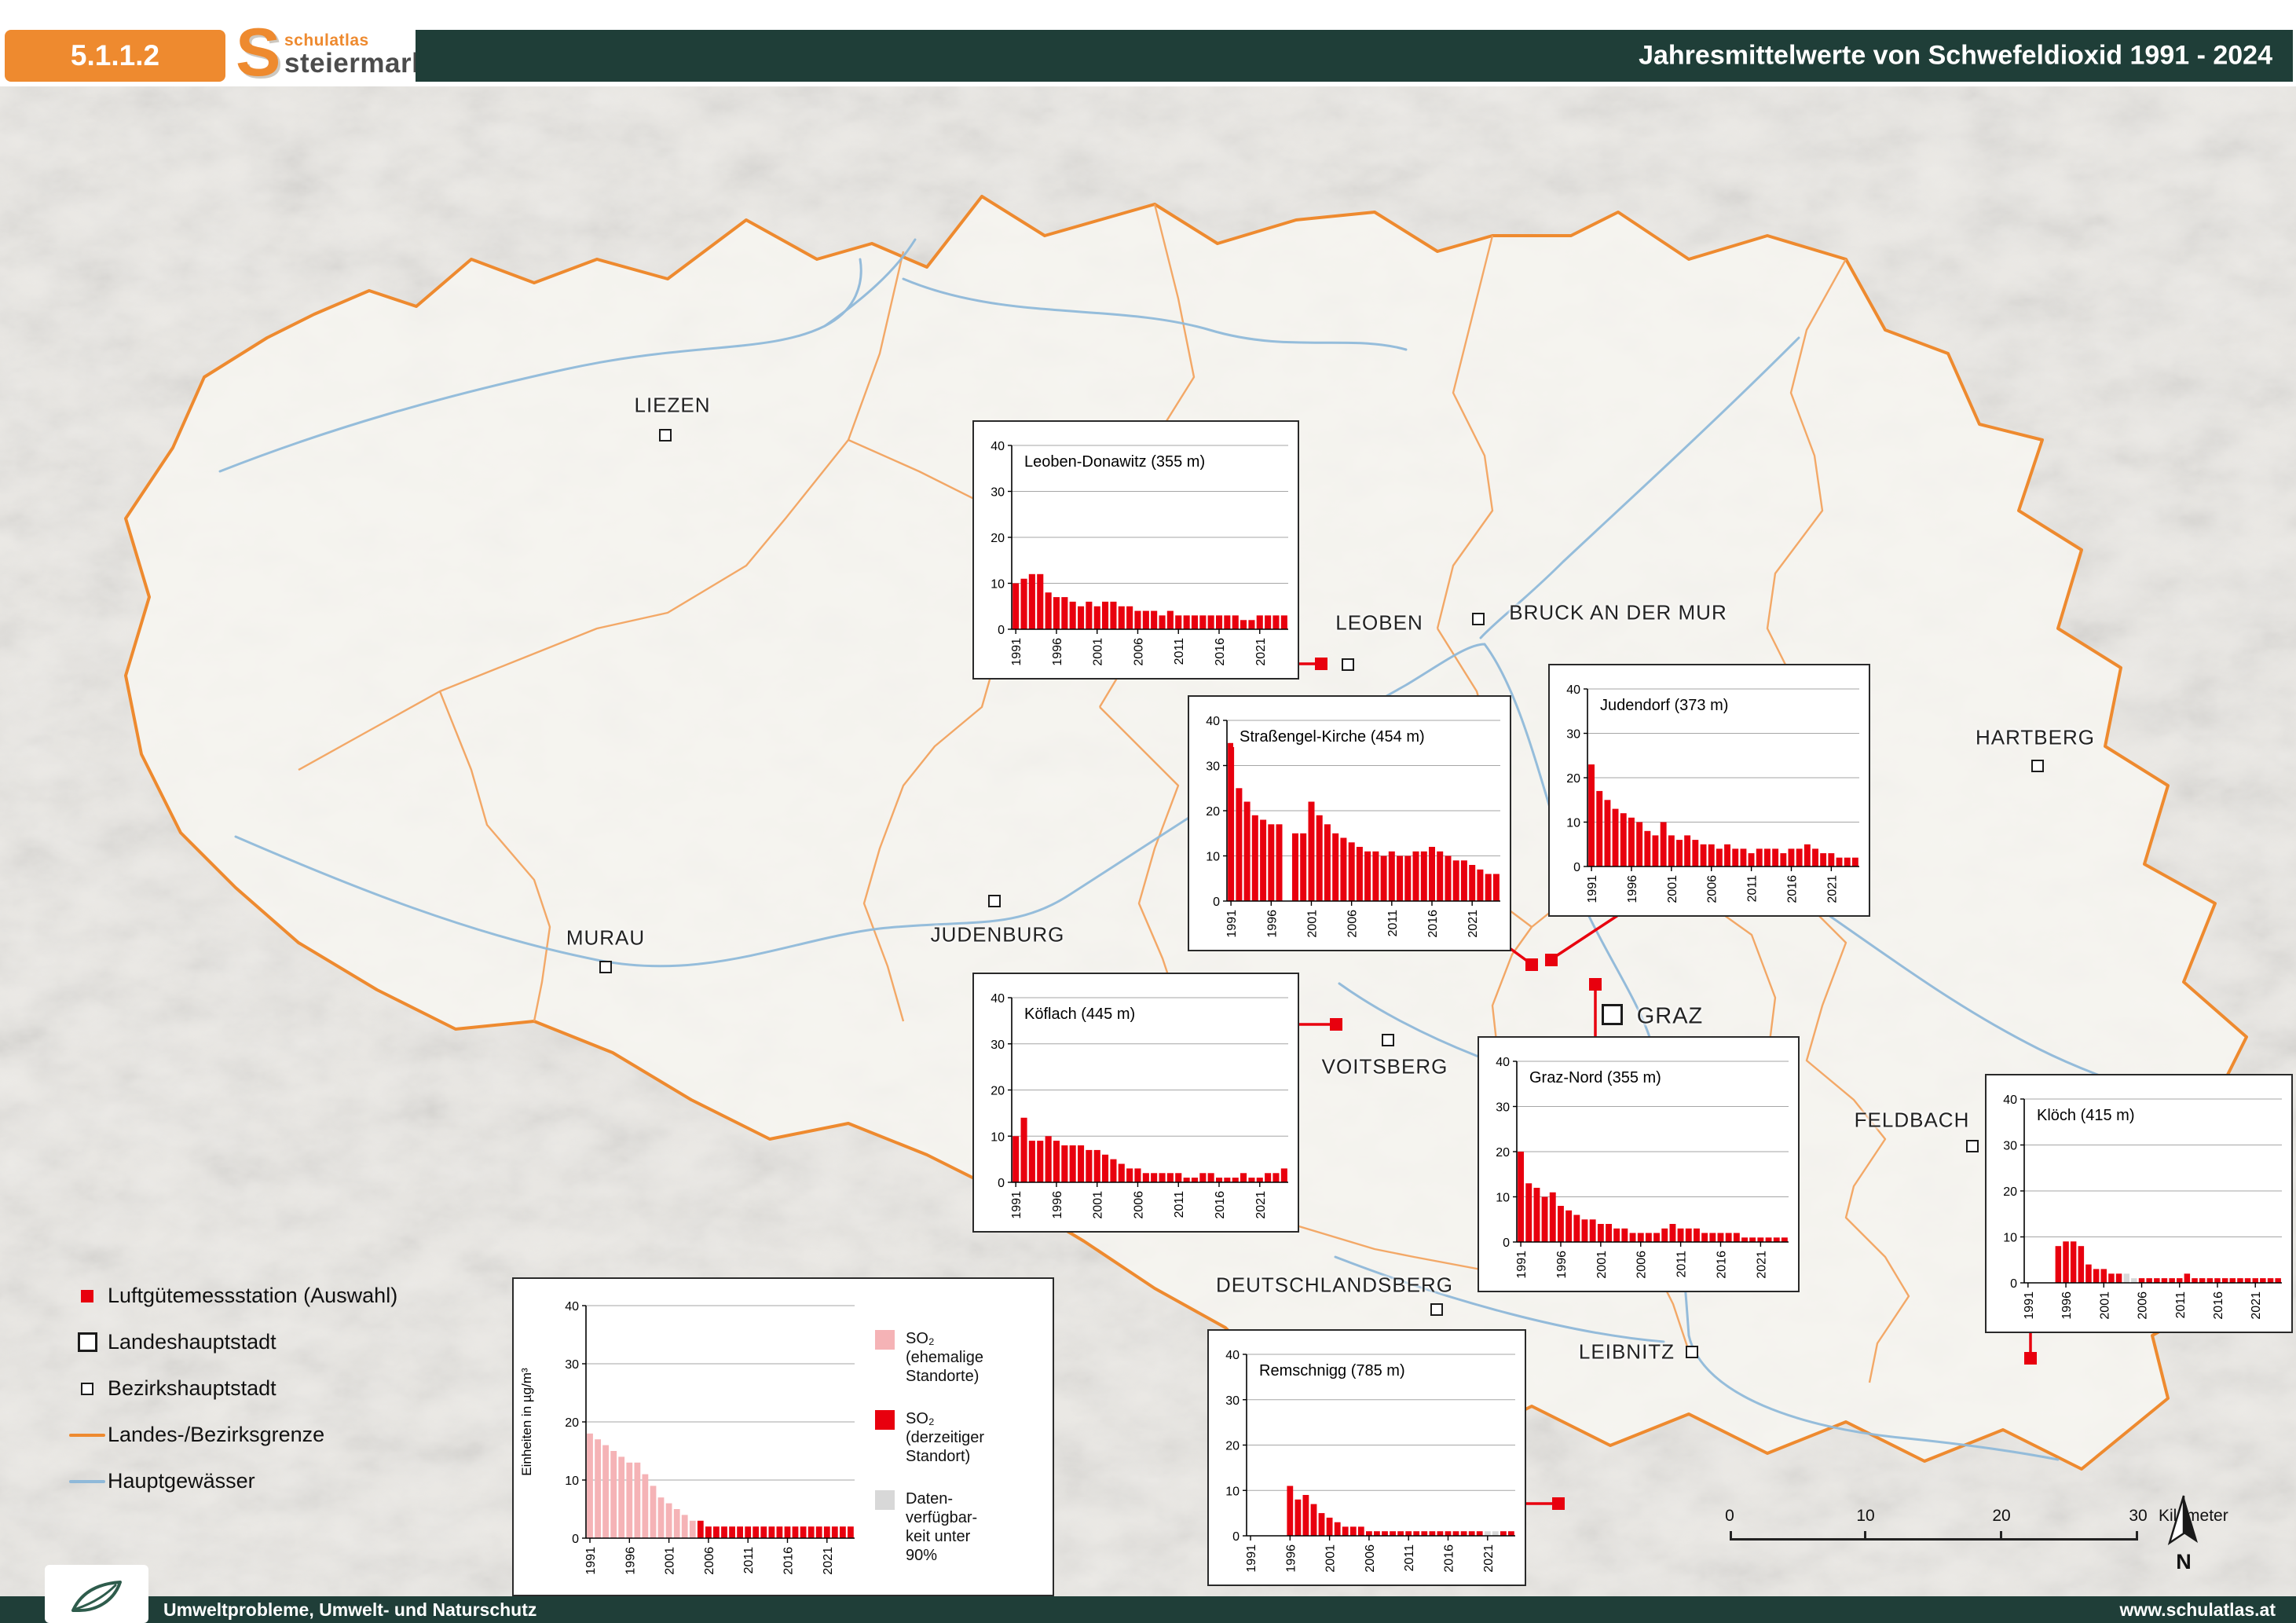 This screenshot has height=1623, width=2296. What do you see at coordinates (756, 1532) in the screenshot?
I see `bar-2012` at bounding box center [756, 1532].